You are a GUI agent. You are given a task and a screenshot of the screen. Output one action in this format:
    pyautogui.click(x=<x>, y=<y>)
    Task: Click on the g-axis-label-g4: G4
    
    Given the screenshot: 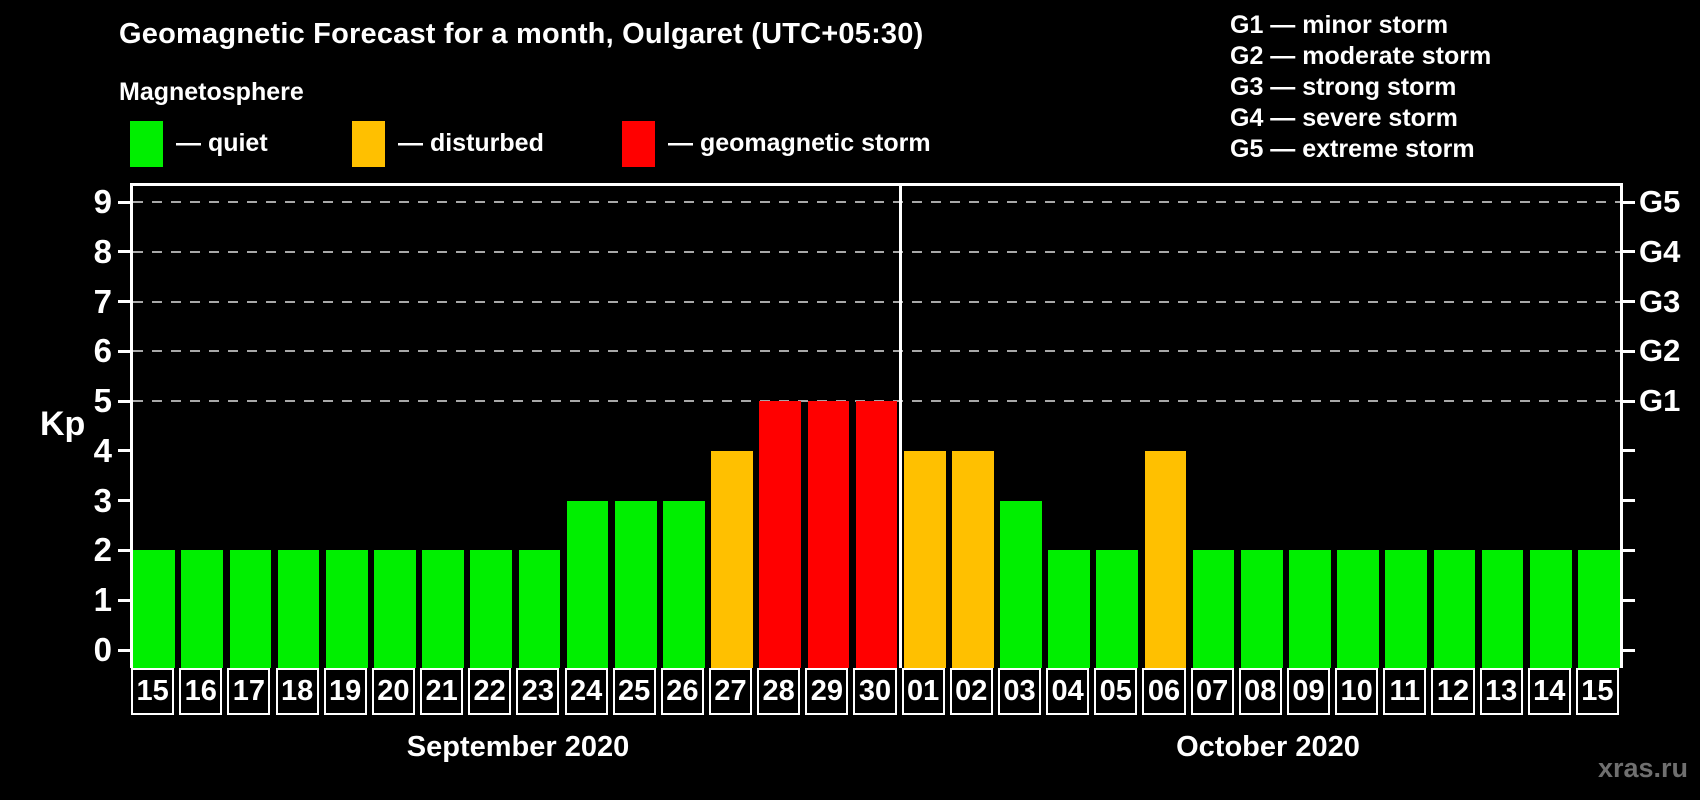 What is the action you would take?
    pyautogui.click(x=1660, y=251)
    